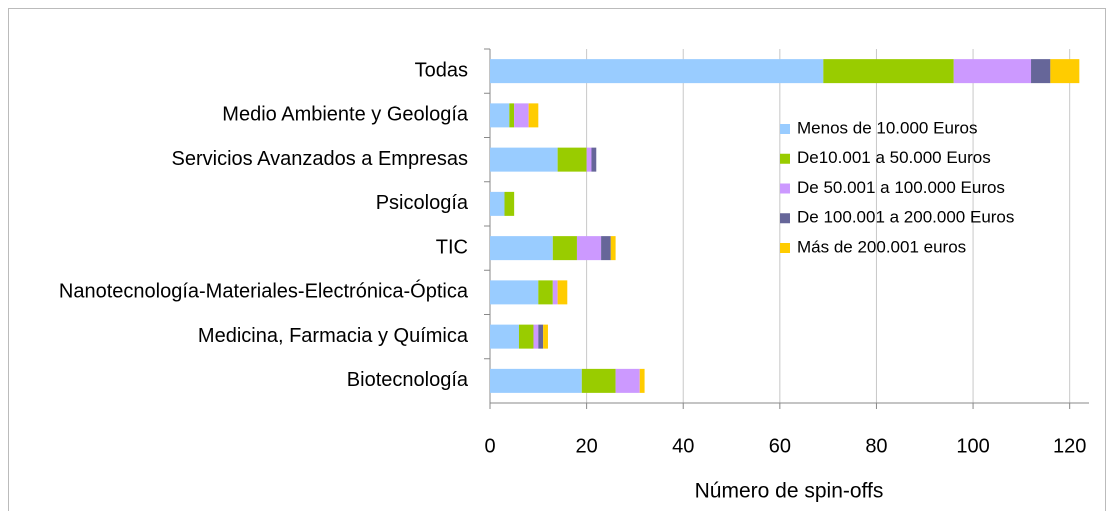 This screenshot has width=1114, height=511. I want to click on x-tick-label: 60, so click(780, 446).